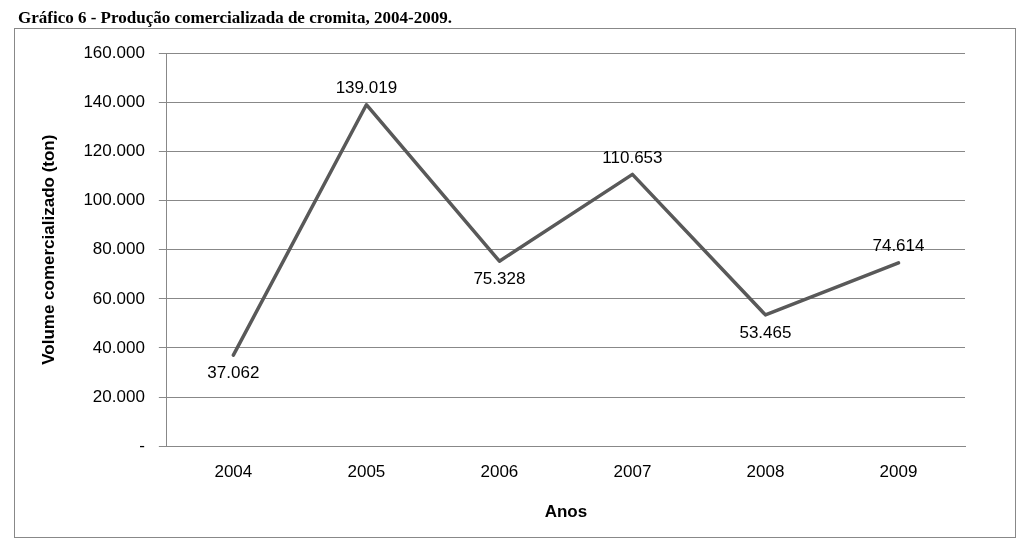 The image size is (1036, 552). I want to click on data-label: 37.062, so click(233, 373).